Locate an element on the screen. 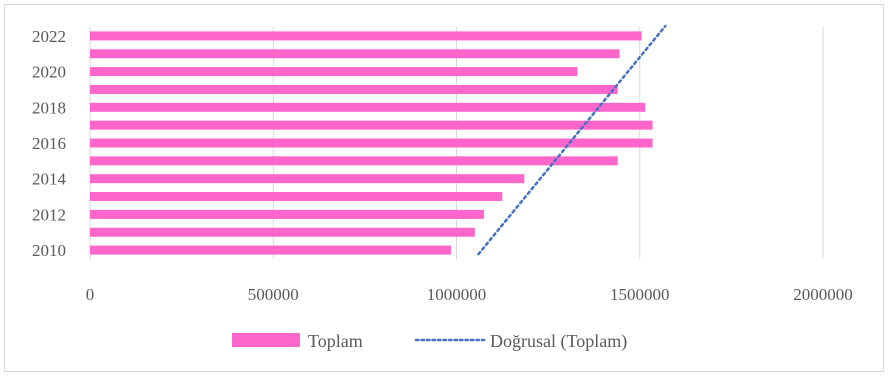 The image size is (890, 377). trendline is located at coordinates (572, 140).